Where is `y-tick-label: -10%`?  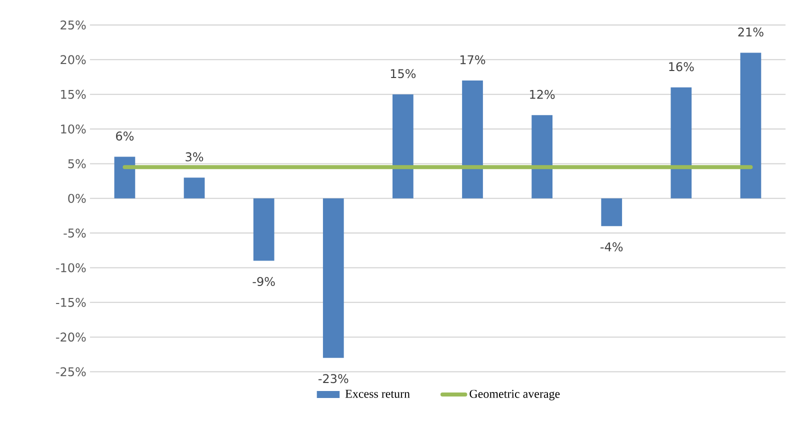
y-tick-label: -10% is located at coordinates (71, 267).